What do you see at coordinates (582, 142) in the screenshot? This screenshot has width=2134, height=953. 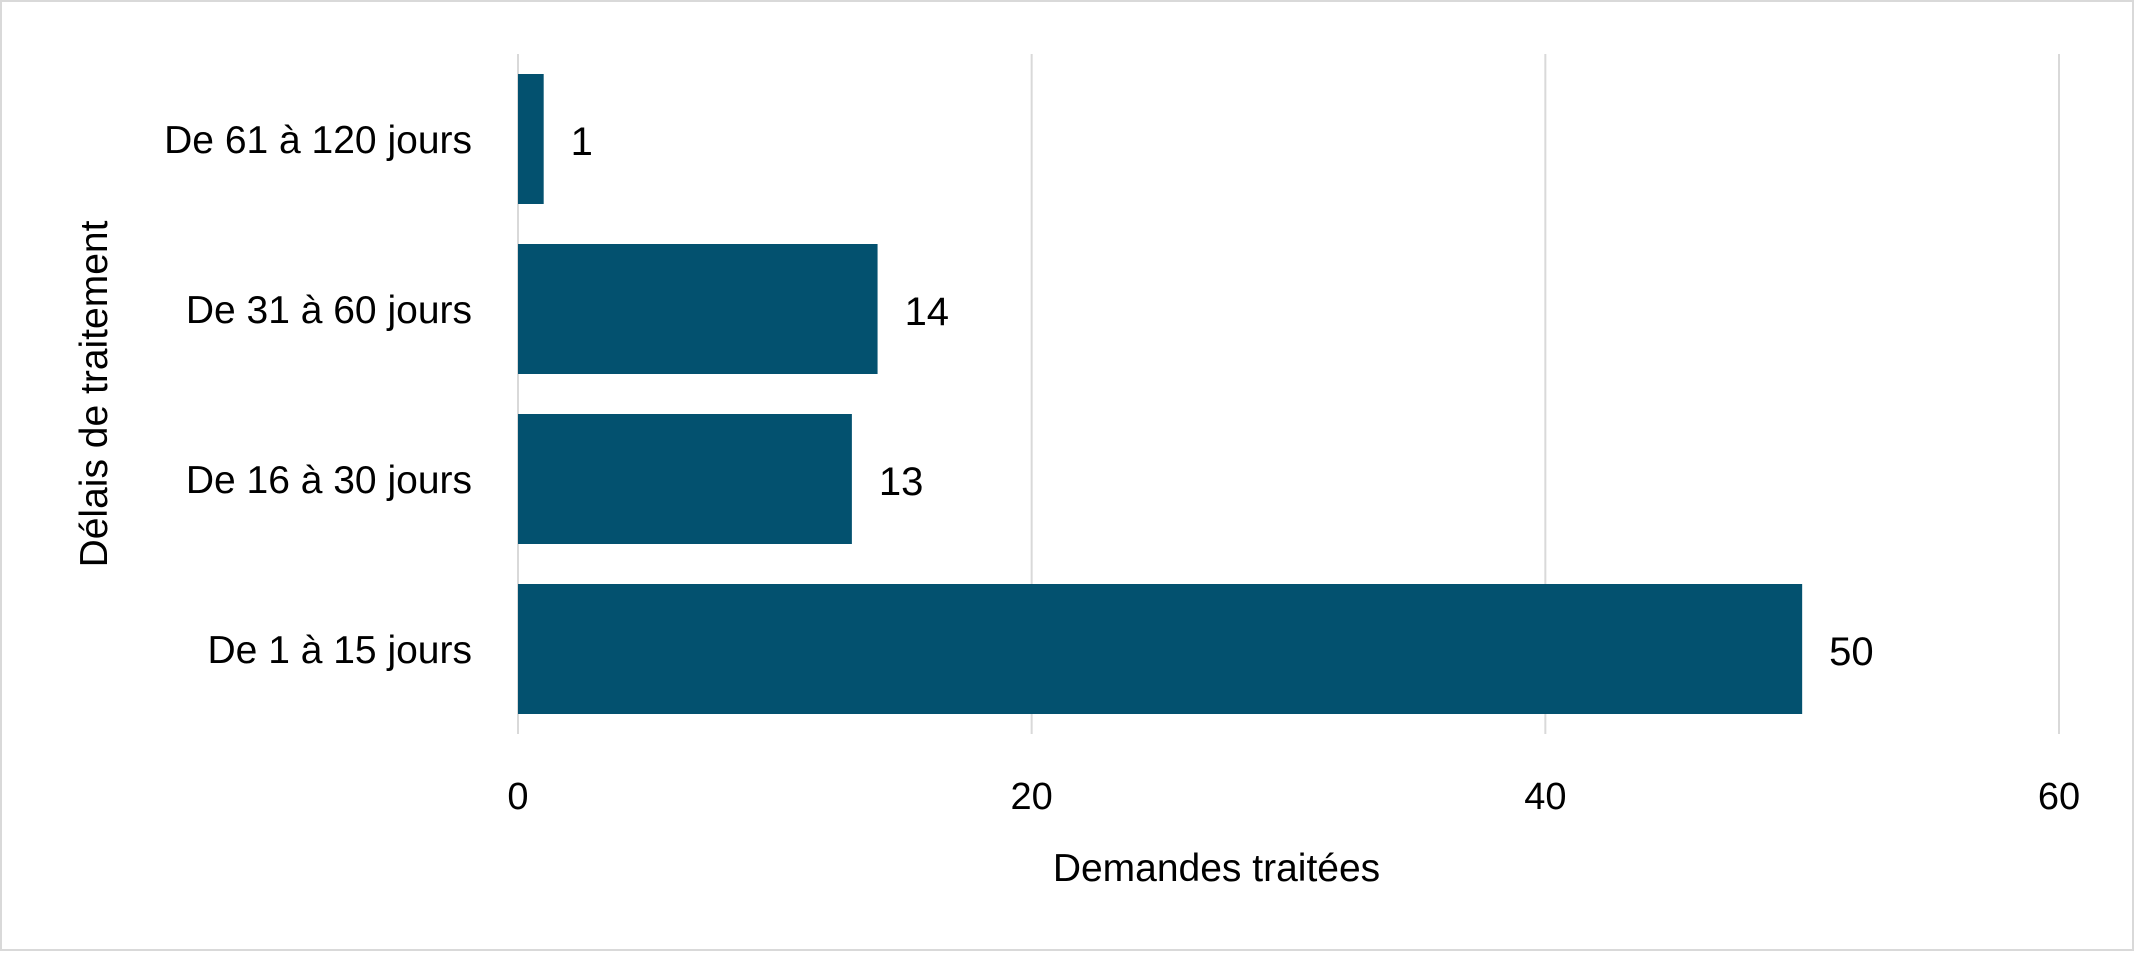 I see `data-label: 1` at bounding box center [582, 142].